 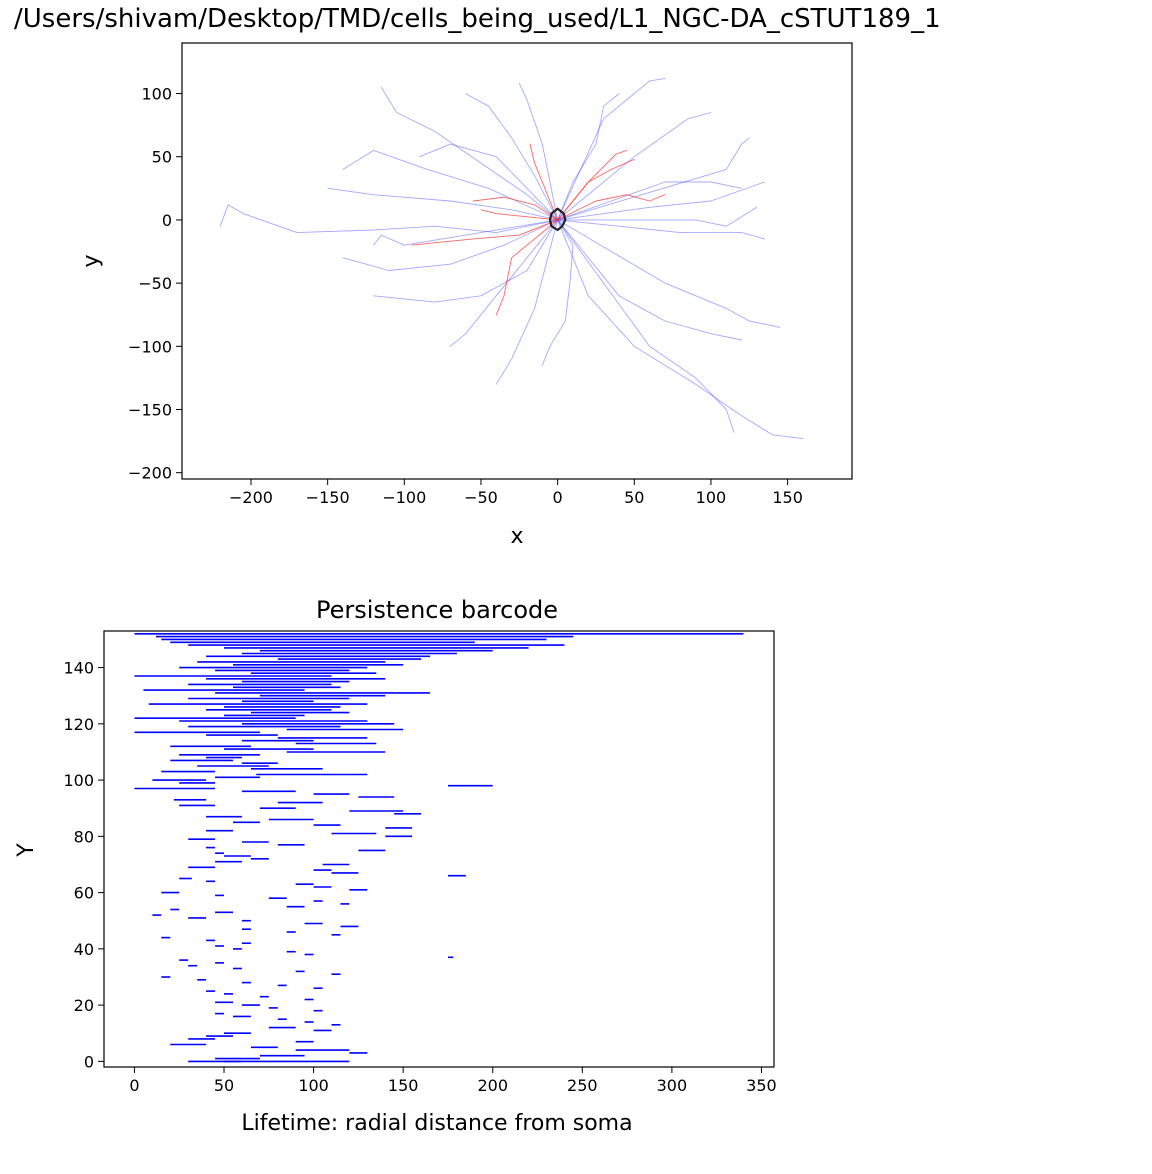 I want to click on morphology-x-axis-label: x, so click(x=516, y=536).